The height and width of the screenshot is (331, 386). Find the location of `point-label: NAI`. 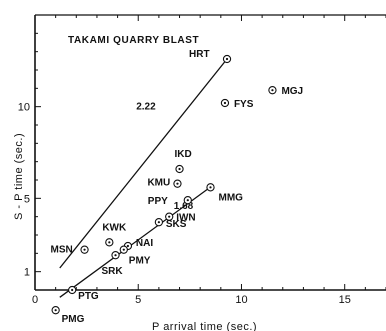

point-label: NAI is located at coordinates (144, 243).